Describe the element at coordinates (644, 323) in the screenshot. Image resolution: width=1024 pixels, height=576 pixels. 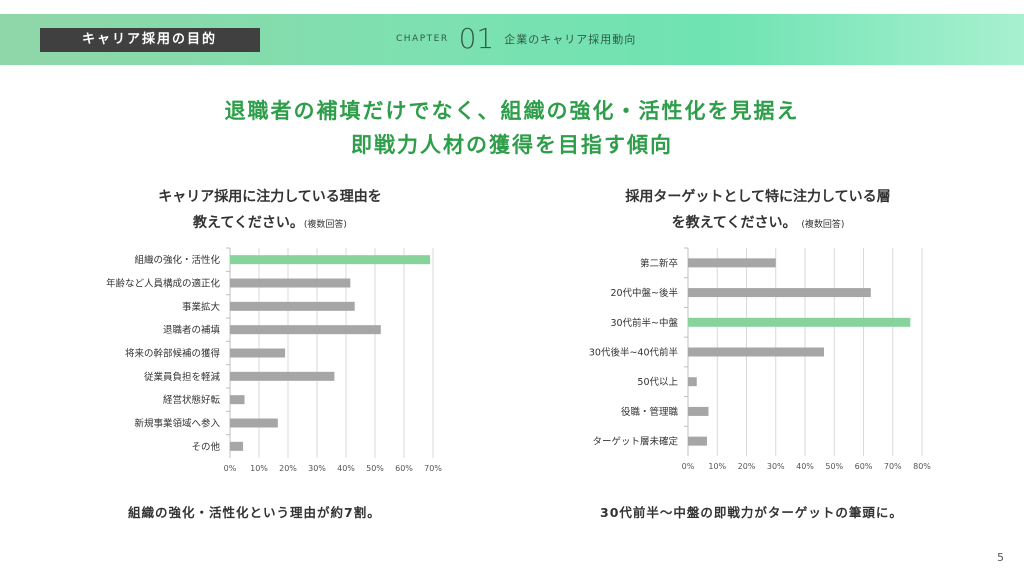
I see `chart2-category-label: 30代前半~中盤` at that location.